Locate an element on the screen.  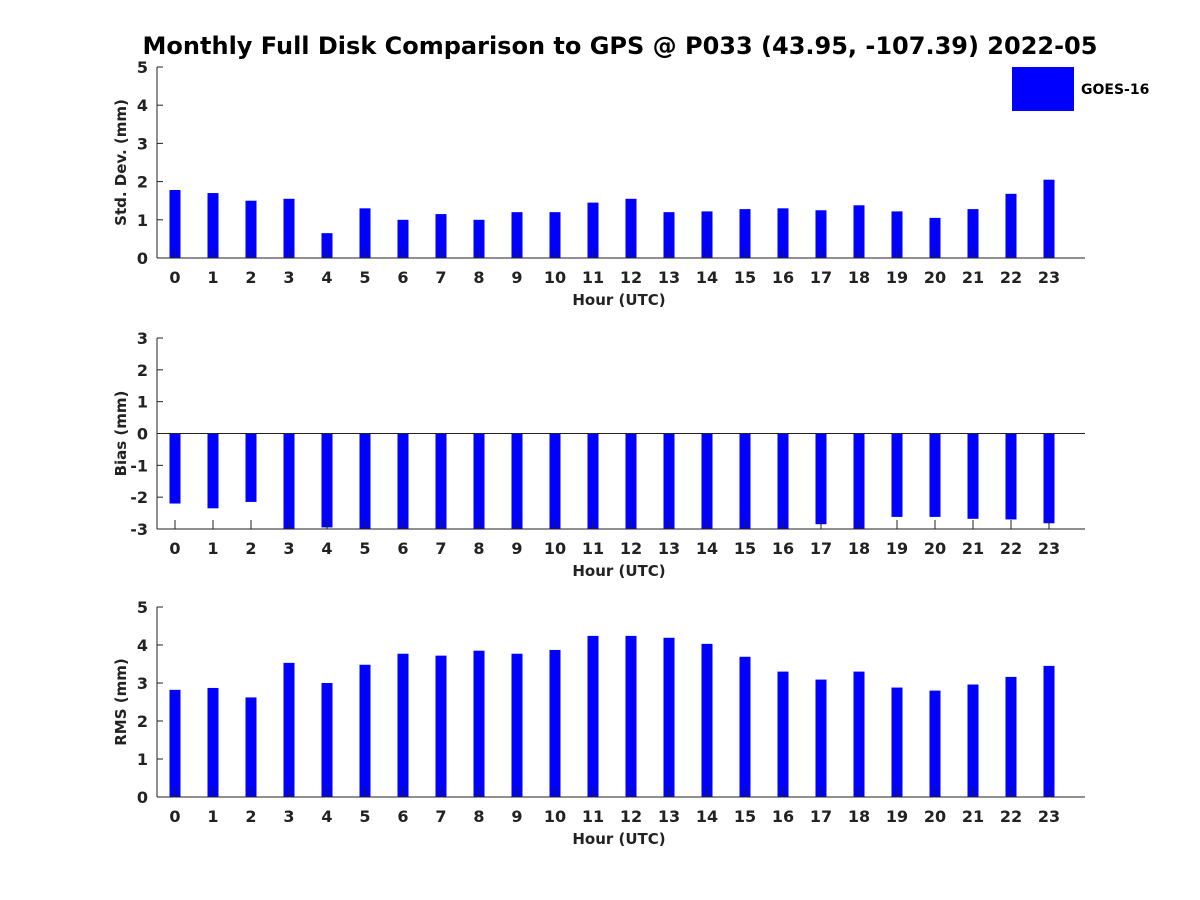
x-tick-label: 19 is located at coordinates (897, 548).